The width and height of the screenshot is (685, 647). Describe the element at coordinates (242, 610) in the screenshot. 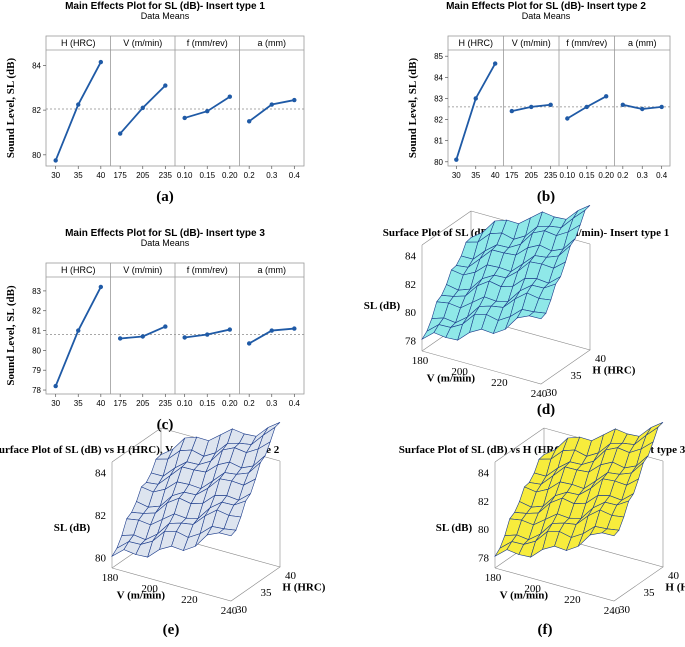

I see `y-tick-label: 30` at that location.